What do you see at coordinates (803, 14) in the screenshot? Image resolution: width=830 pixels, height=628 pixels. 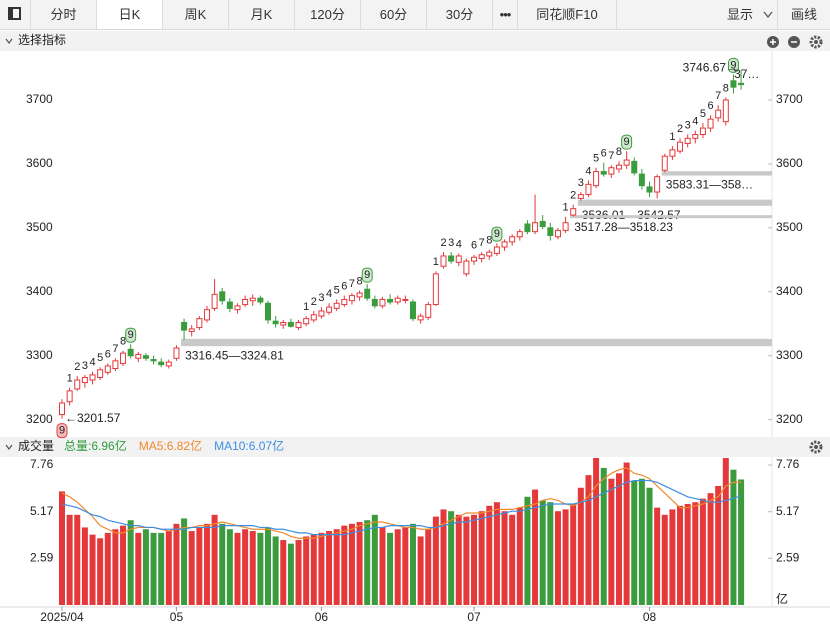 I see `draw-button: 画线` at bounding box center [803, 14].